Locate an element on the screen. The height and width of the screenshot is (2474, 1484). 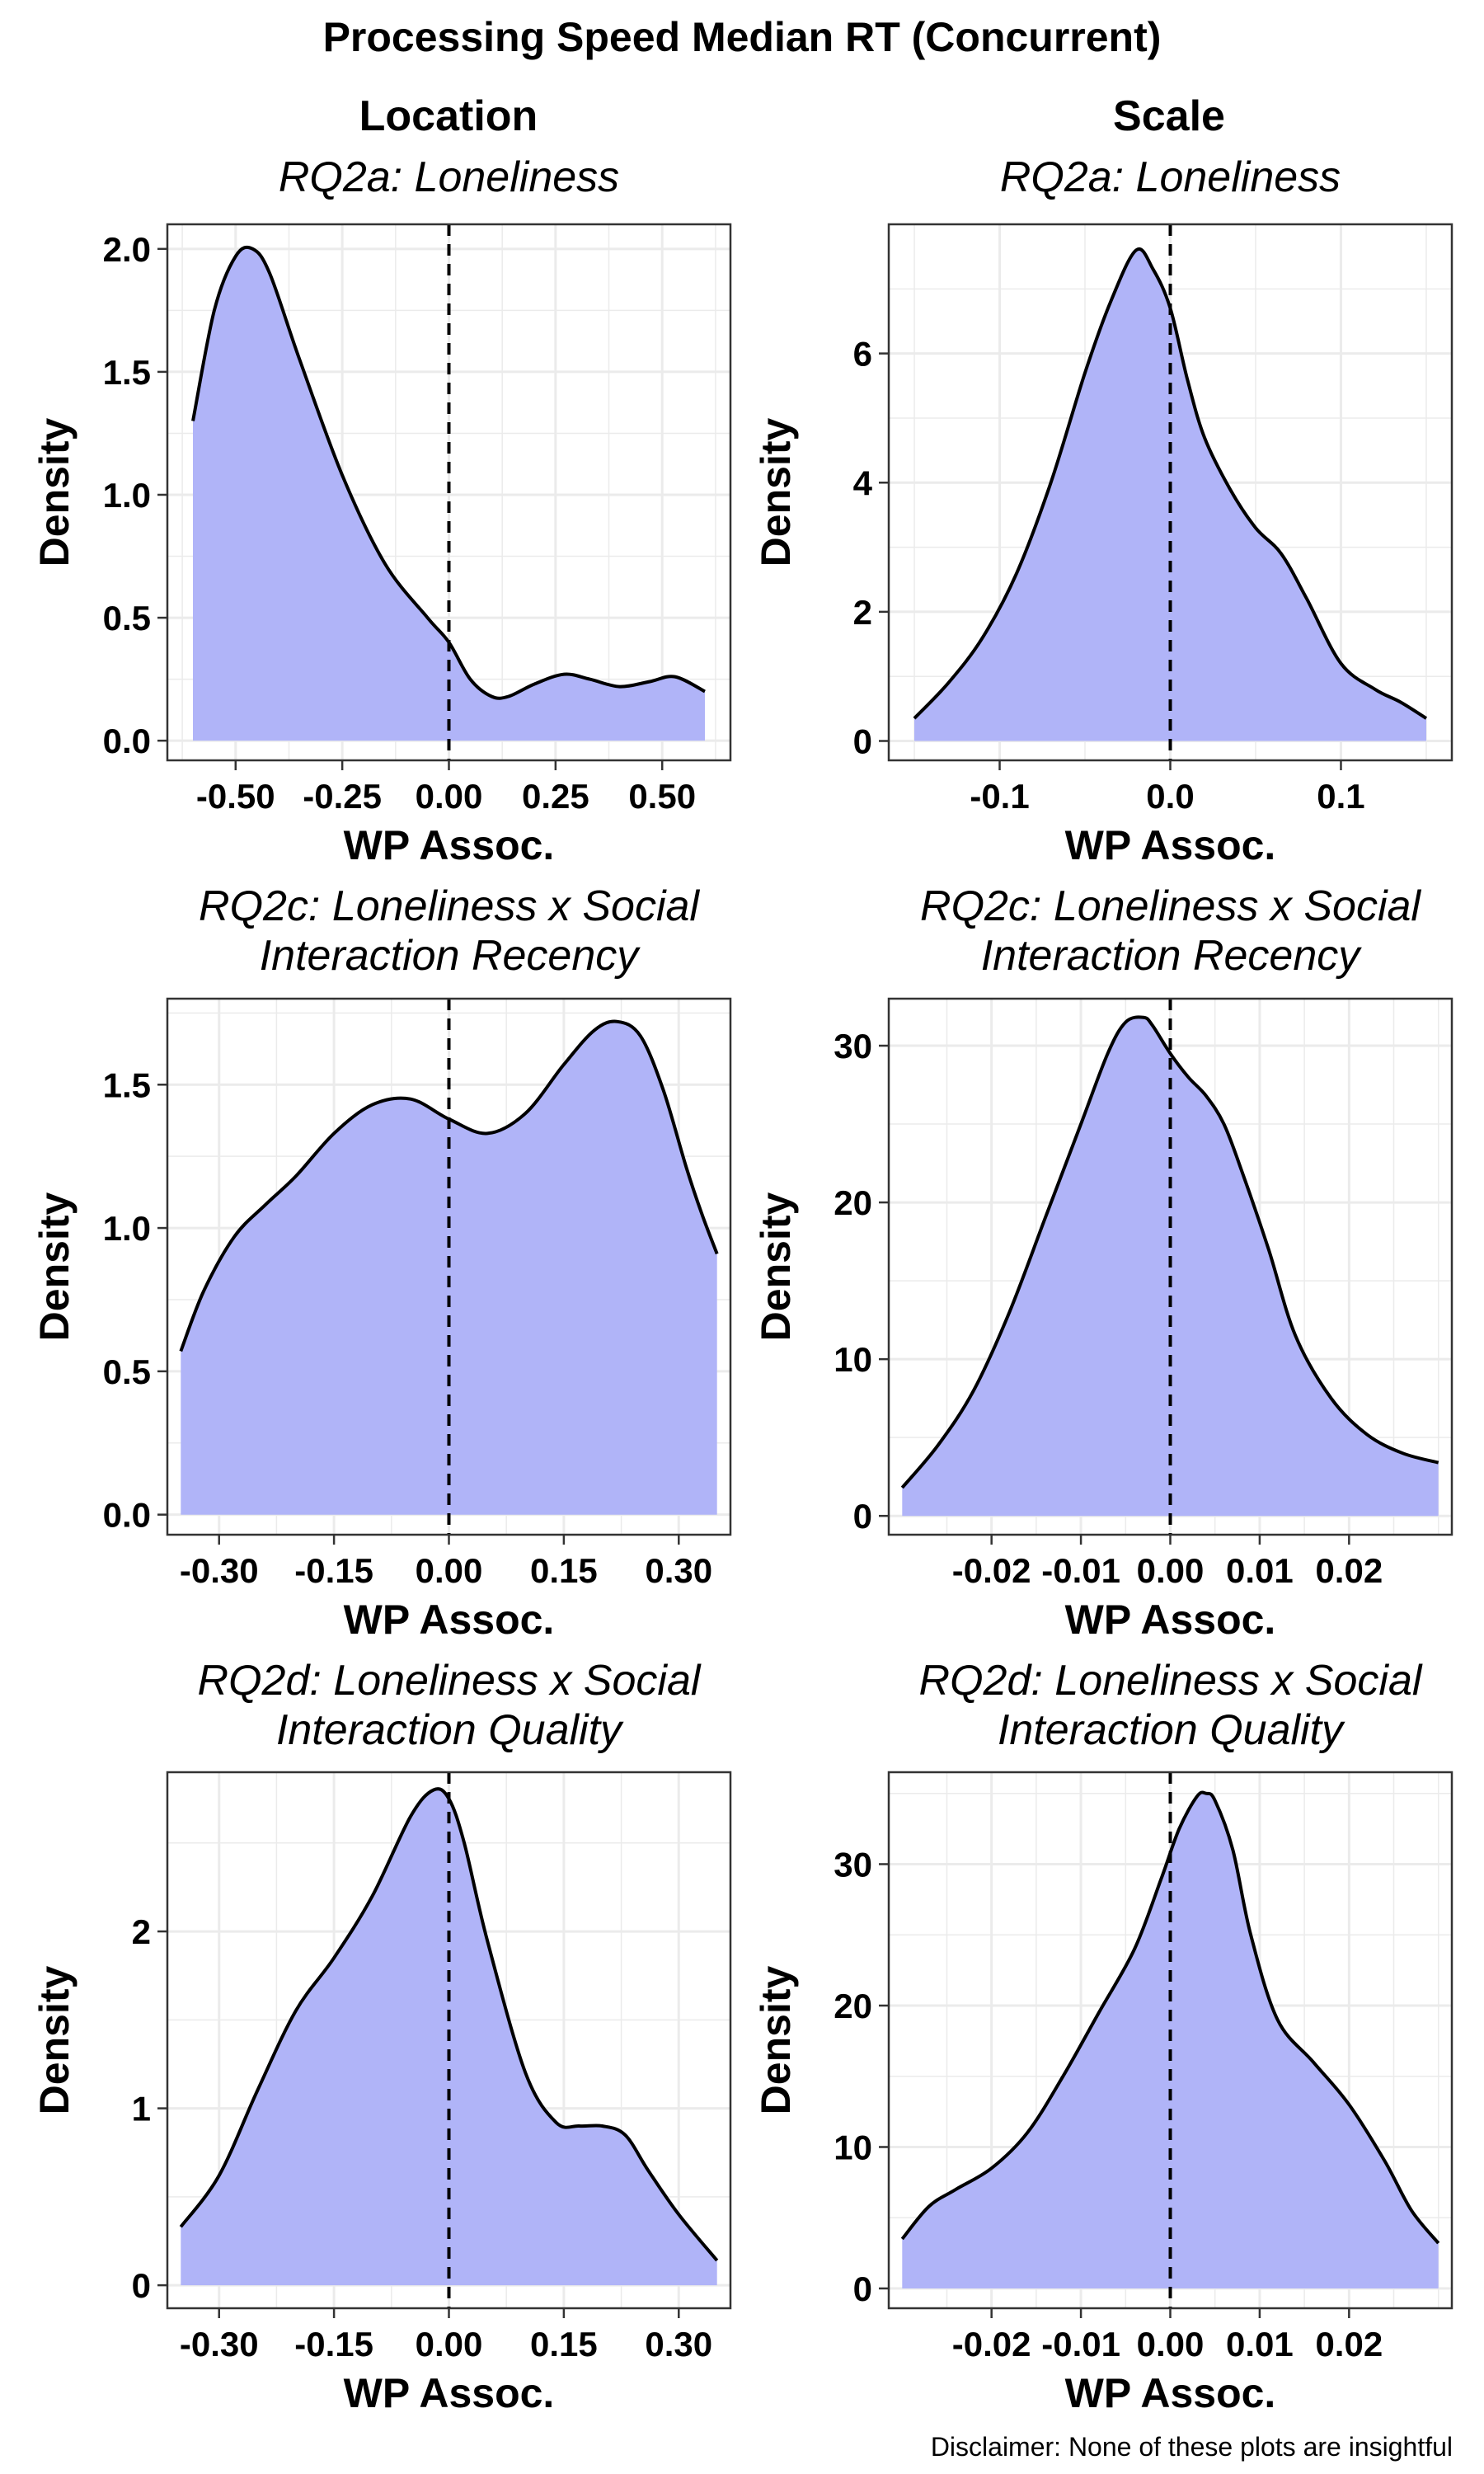
column-title-scale: Scale is located at coordinates (1169, 116).